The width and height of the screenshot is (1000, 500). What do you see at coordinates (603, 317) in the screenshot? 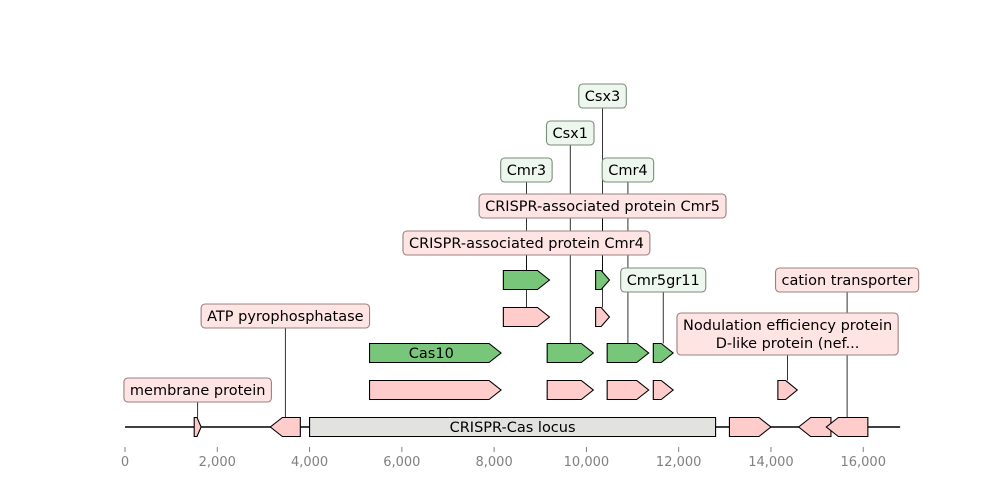
I see `feature-cas-cmr5-pink` at bounding box center [603, 317].